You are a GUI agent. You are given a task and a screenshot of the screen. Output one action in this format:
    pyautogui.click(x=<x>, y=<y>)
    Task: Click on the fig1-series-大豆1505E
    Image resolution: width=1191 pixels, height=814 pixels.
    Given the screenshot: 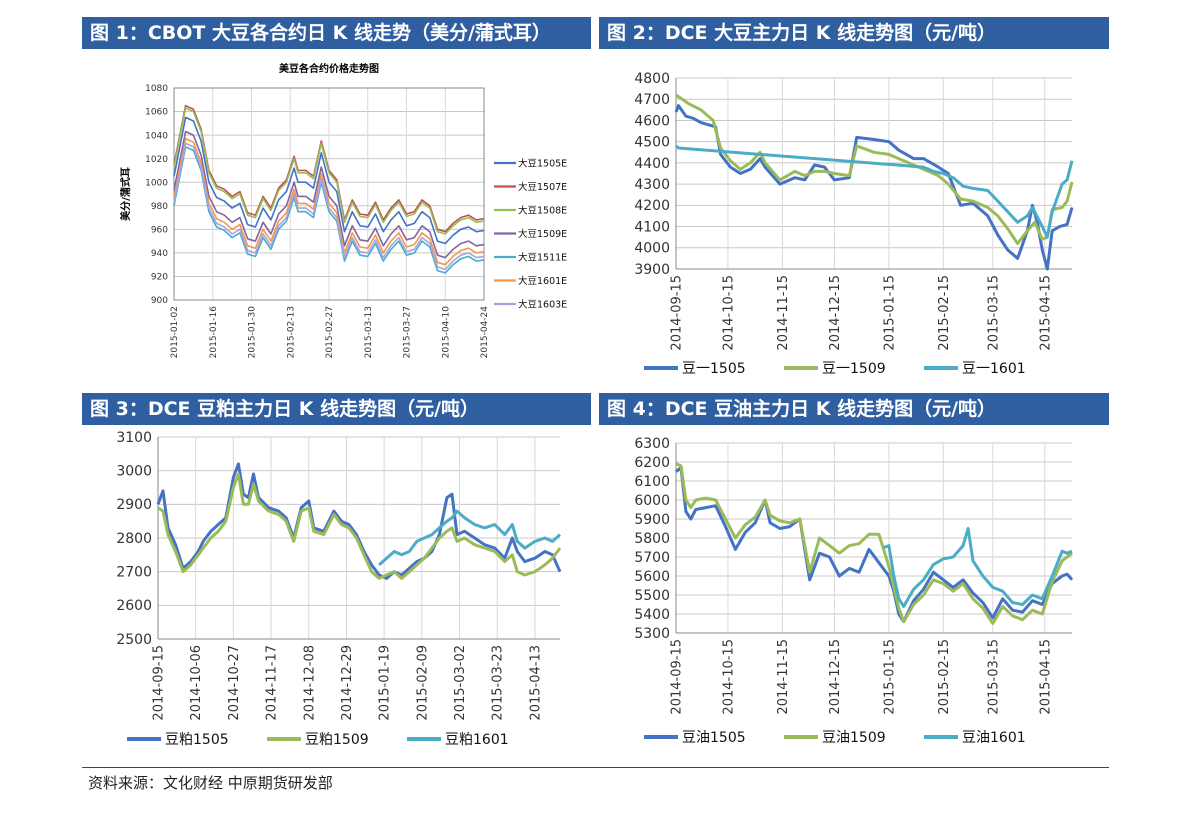 What is the action you would take?
    pyautogui.click(x=329, y=180)
    